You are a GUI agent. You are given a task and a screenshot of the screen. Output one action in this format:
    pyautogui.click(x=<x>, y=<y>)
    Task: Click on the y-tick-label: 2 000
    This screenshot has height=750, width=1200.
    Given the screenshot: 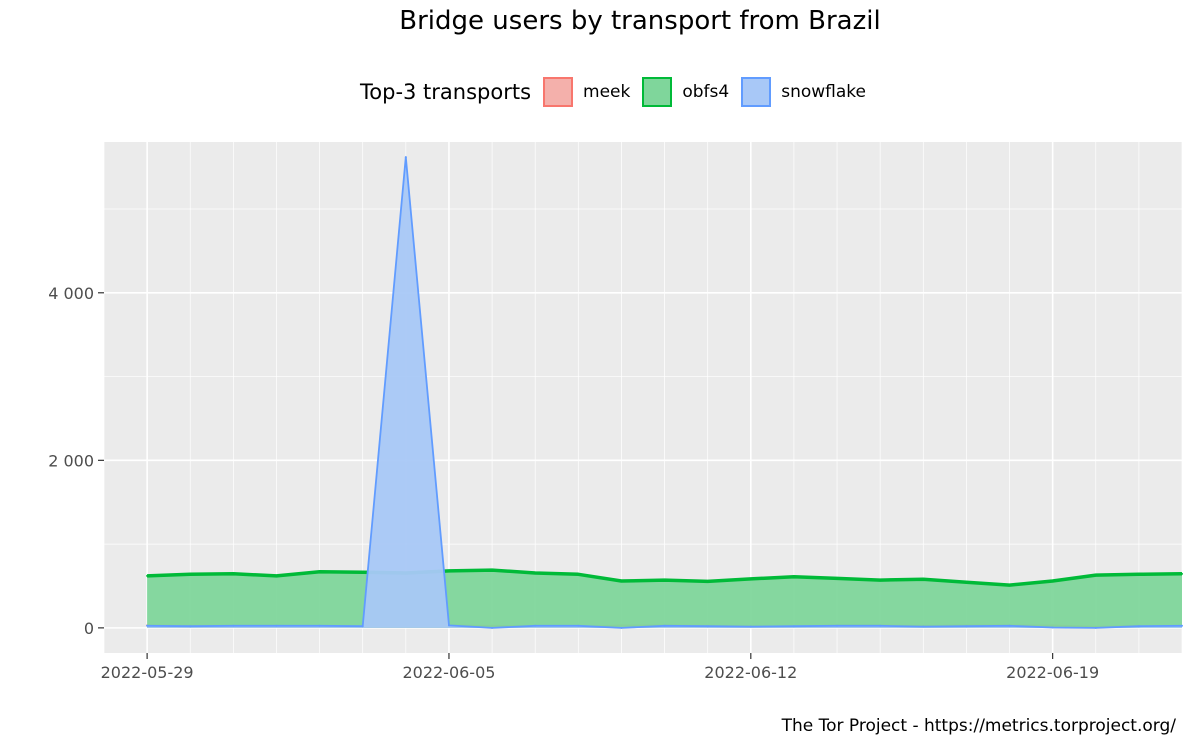 What is the action you would take?
    pyautogui.click(x=71, y=460)
    